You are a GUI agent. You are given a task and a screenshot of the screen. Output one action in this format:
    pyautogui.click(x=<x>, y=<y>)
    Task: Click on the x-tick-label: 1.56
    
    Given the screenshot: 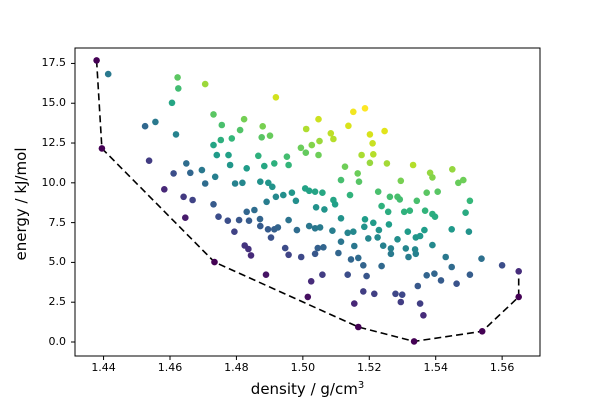 What is the action you would take?
    pyautogui.click(x=502, y=367)
    